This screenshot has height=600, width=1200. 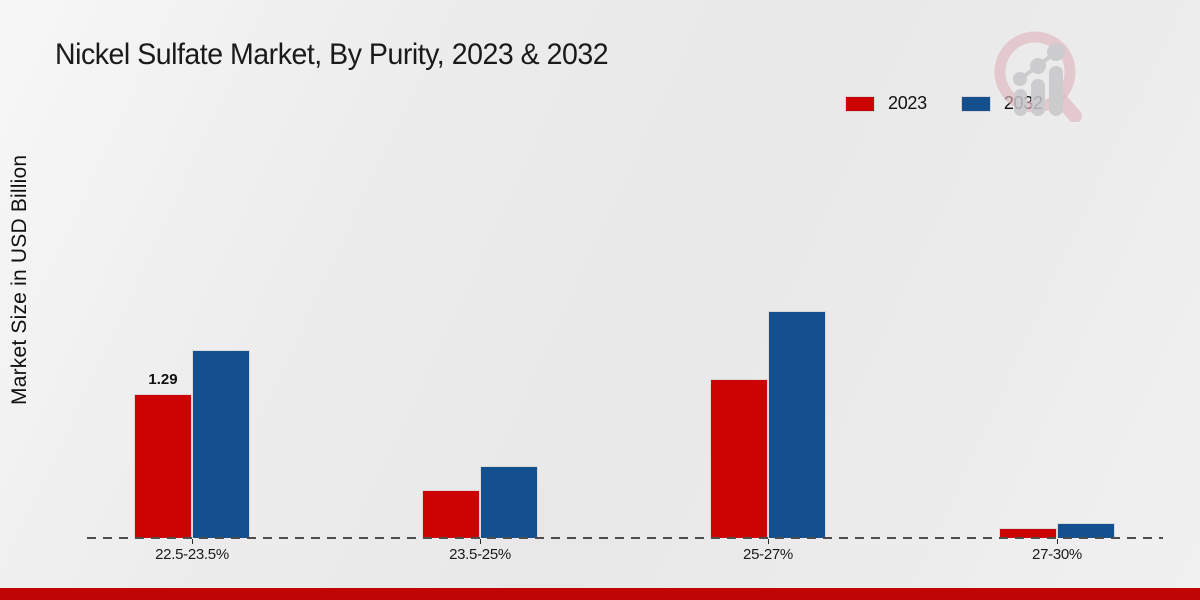 What do you see at coordinates (163, 466) in the screenshot?
I see `bar-2023-22.5-23.5%` at bounding box center [163, 466].